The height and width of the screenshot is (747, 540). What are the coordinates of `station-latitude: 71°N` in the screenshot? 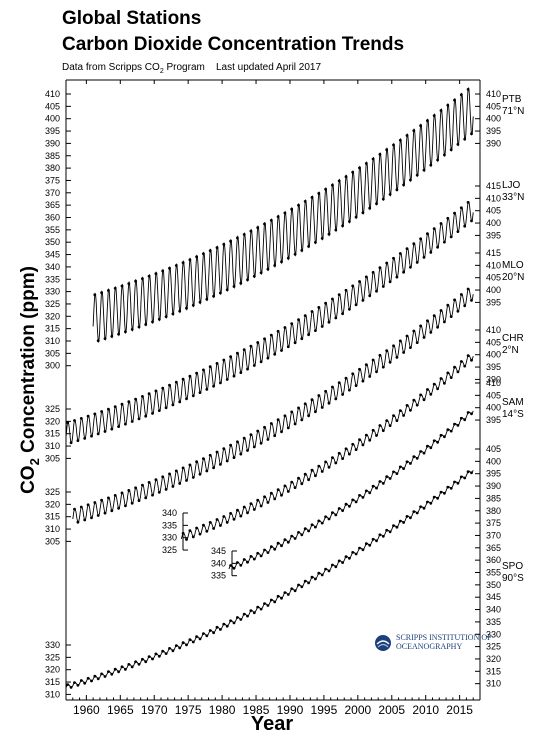 It's located at (513, 111).